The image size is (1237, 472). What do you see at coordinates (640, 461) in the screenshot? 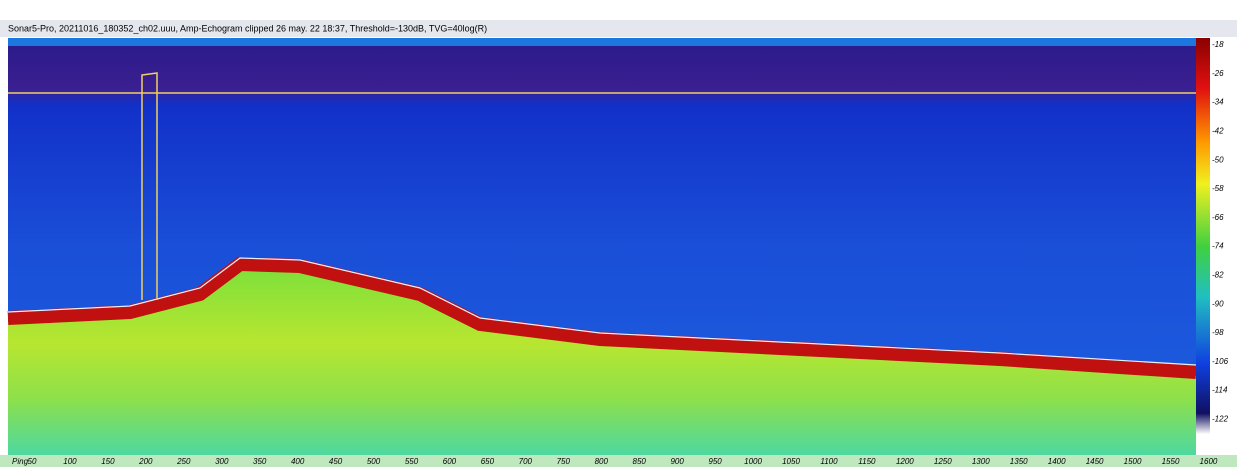
I see `x-tick-label: 850` at bounding box center [640, 461].